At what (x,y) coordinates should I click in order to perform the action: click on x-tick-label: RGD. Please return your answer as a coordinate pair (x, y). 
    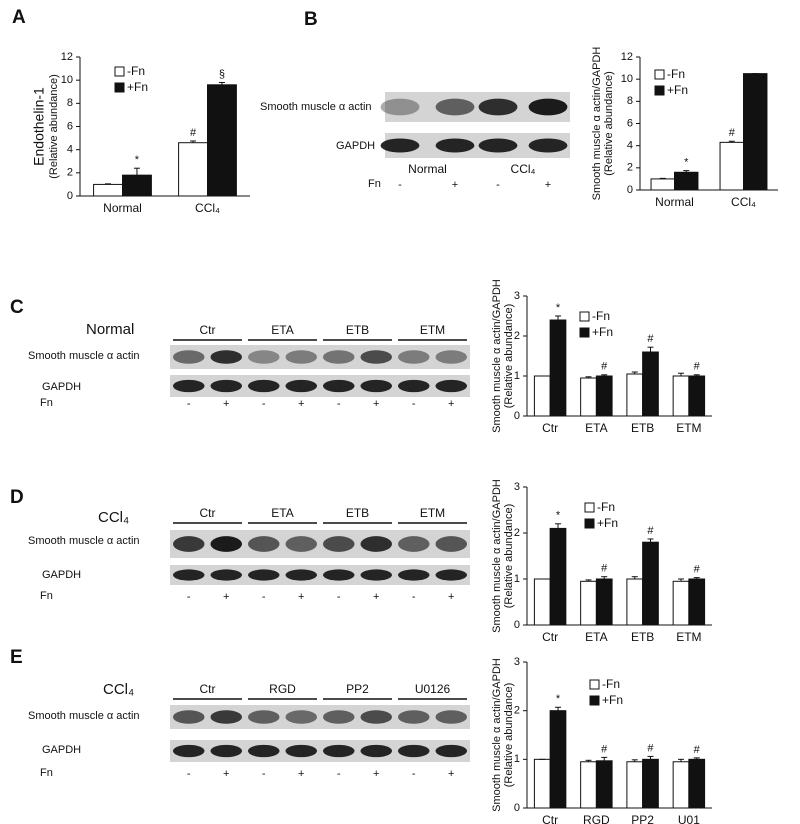
    Looking at the image, I should click on (596, 818).